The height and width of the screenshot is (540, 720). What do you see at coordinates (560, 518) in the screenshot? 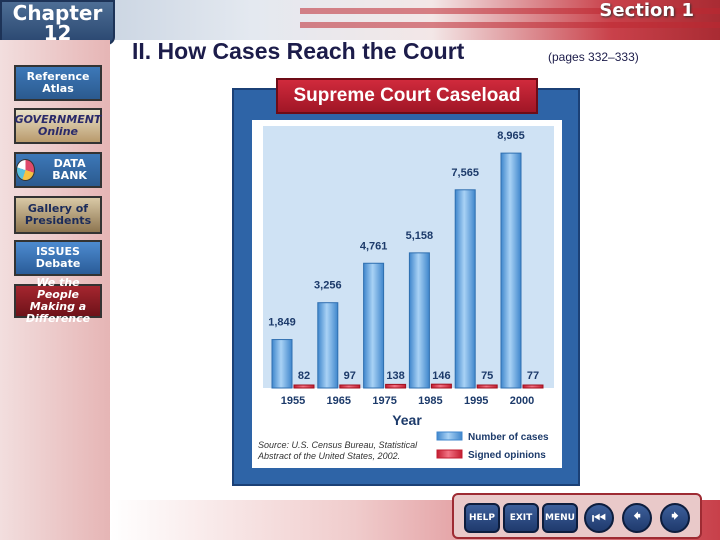
I see `menu-button: MENU` at bounding box center [560, 518].